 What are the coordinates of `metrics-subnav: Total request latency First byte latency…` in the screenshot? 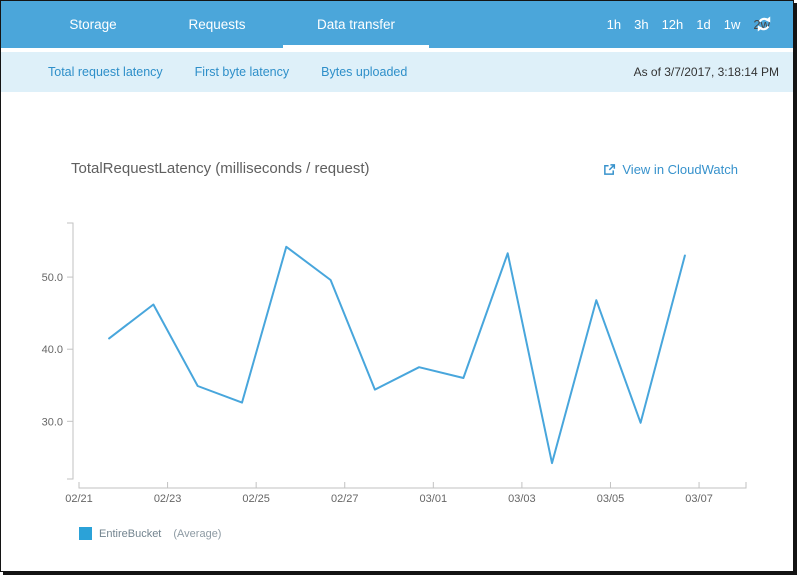 It's located at (397, 72).